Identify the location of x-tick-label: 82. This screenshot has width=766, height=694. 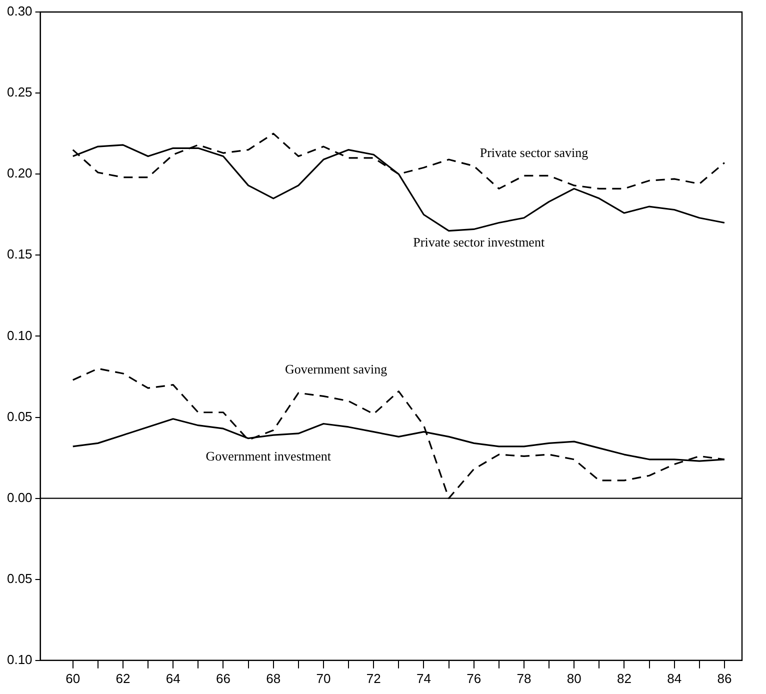
(624, 678).